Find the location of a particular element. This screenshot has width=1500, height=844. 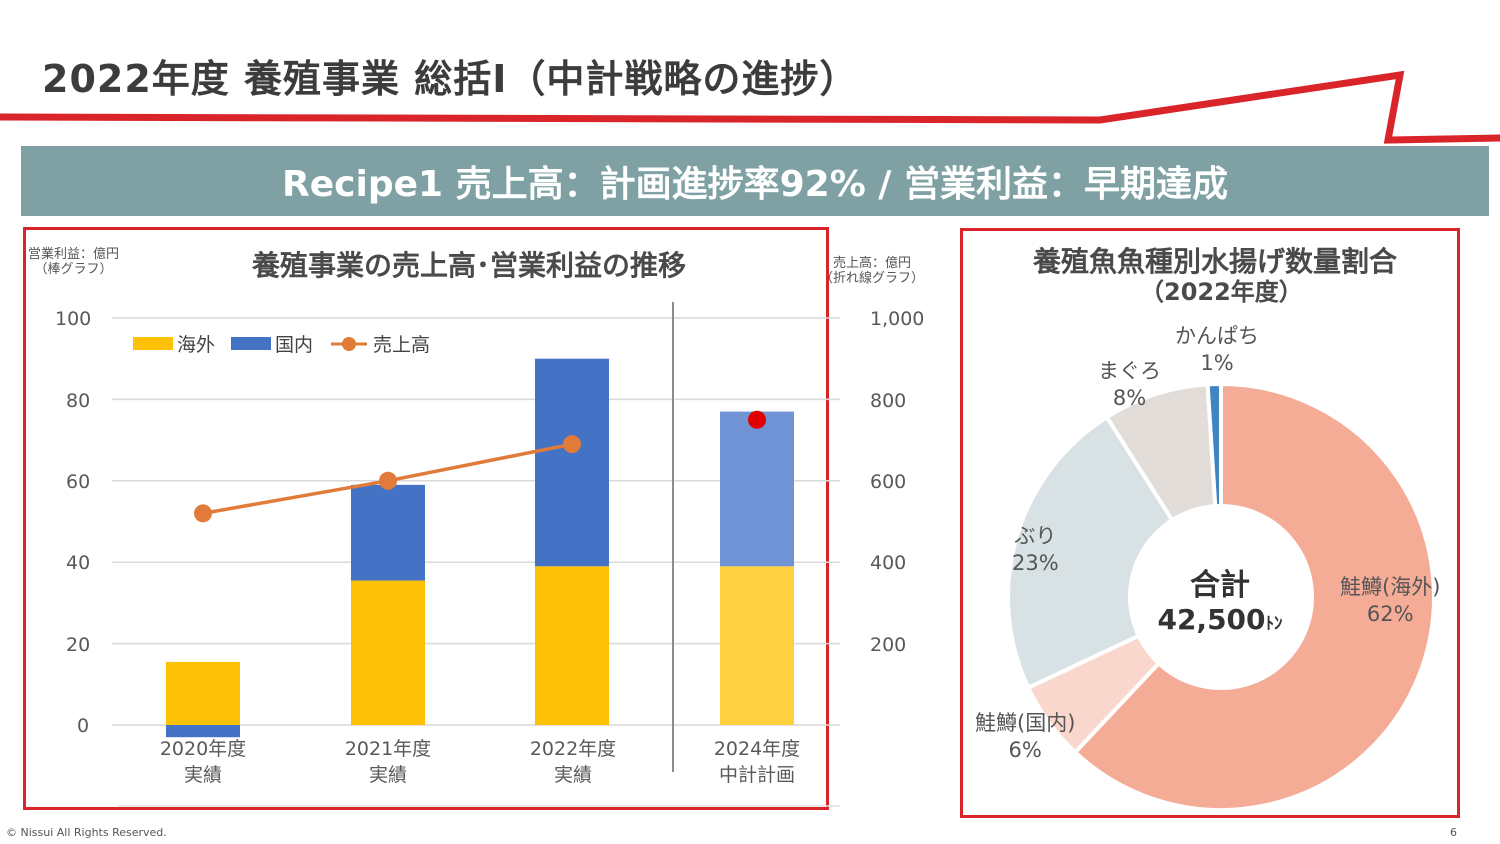

copyright: © Nissui All Rights Reserved. is located at coordinates (86, 832).